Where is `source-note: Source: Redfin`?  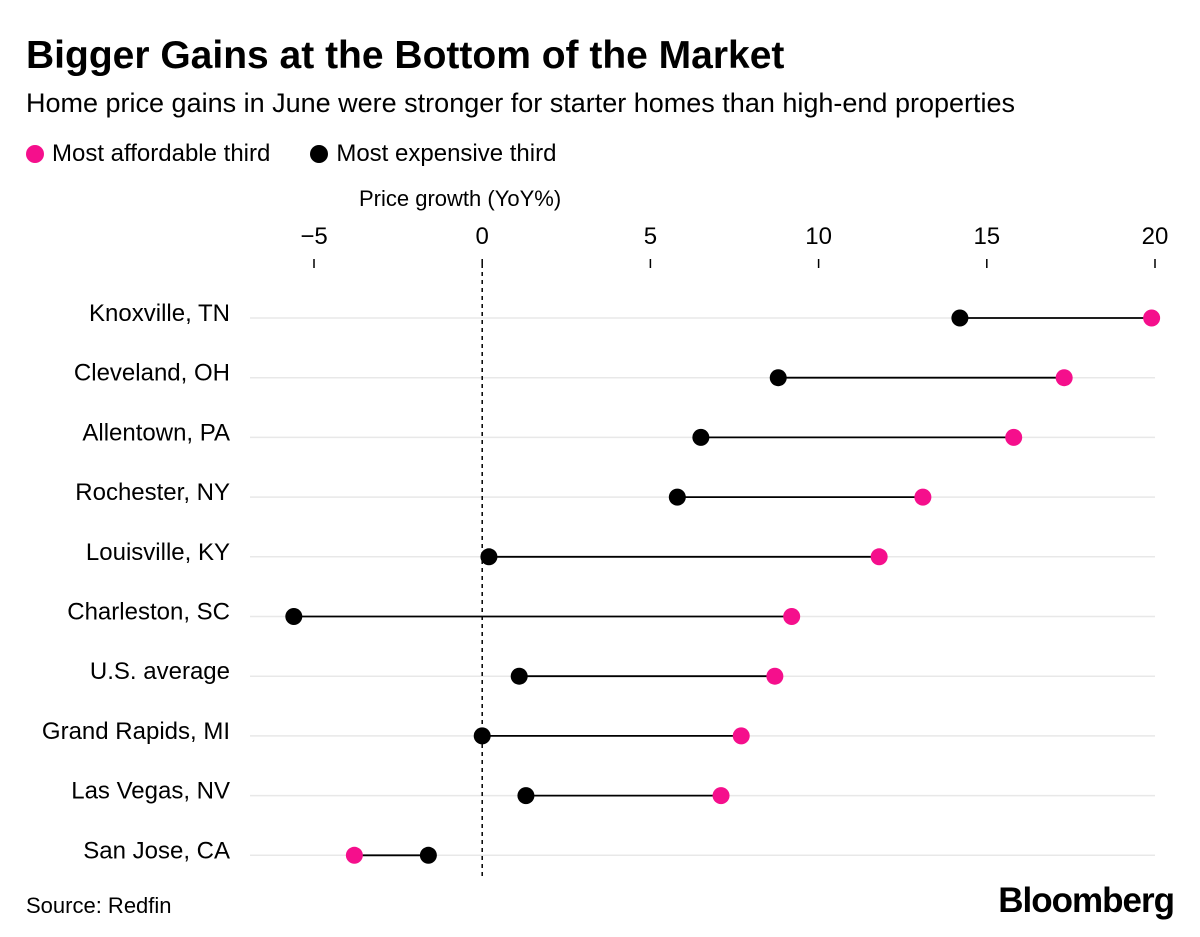 source-note: Source: Redfin is located at coordinates (99, 905).